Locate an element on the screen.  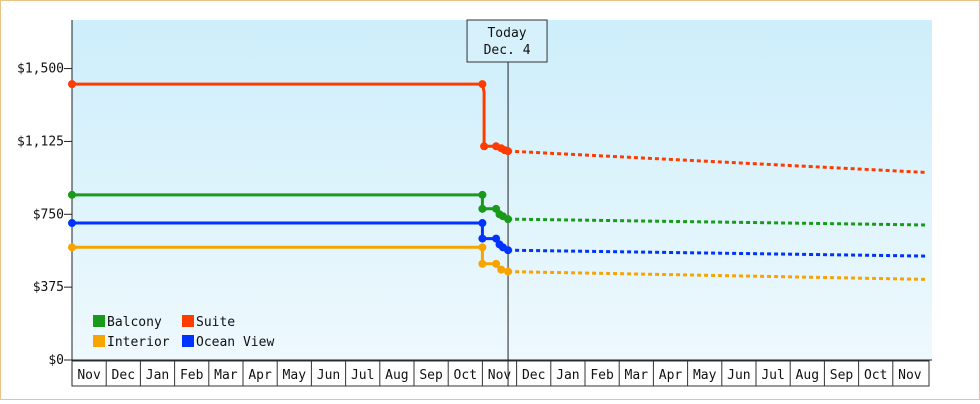
today-marker: Today Dec. 4 is located at coordinates (507, 202).